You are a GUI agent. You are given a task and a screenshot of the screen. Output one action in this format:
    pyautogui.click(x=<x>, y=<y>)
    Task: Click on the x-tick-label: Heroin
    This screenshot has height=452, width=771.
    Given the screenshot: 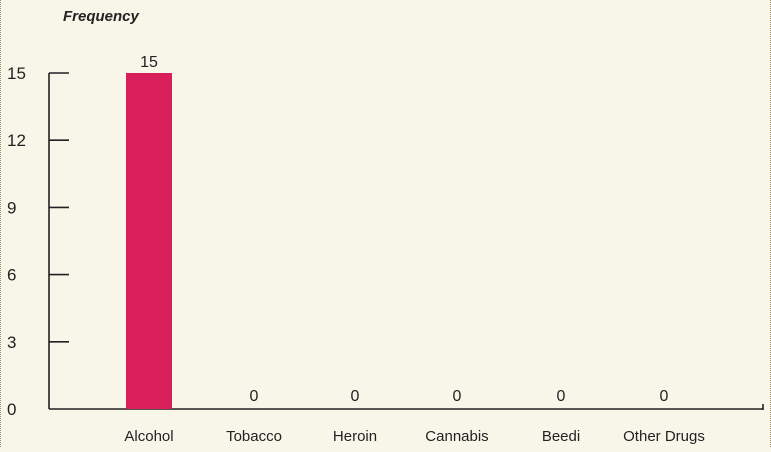 What is the action you would take?
    pyautogui.click(x=355, y=436)
    